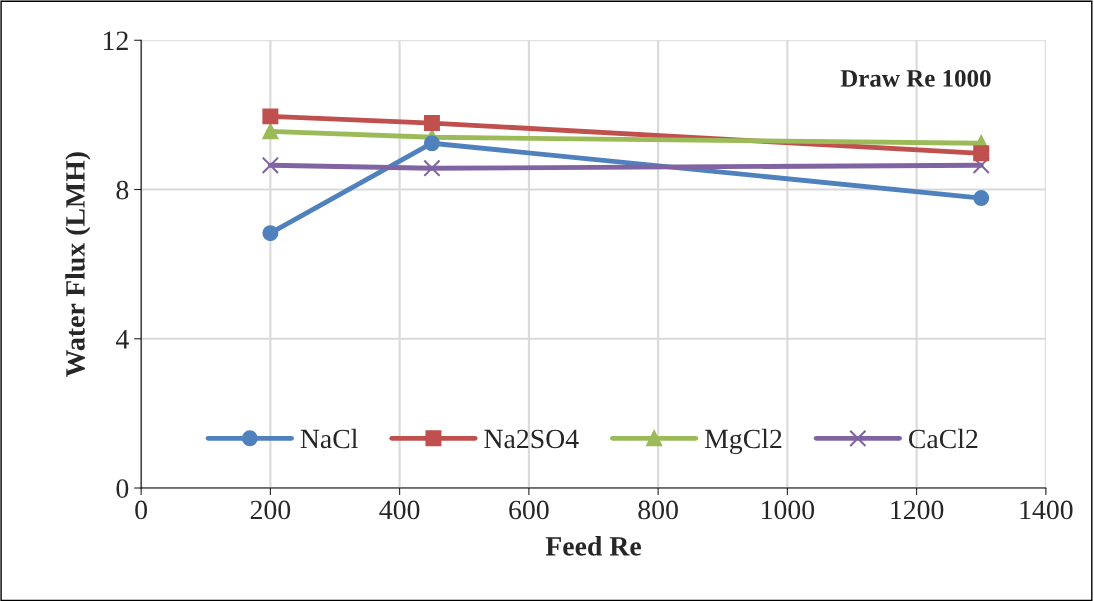 The width and height of the screenshot is (1094, 601). I want to click on y-tick-label: 4, so click(122, 339).